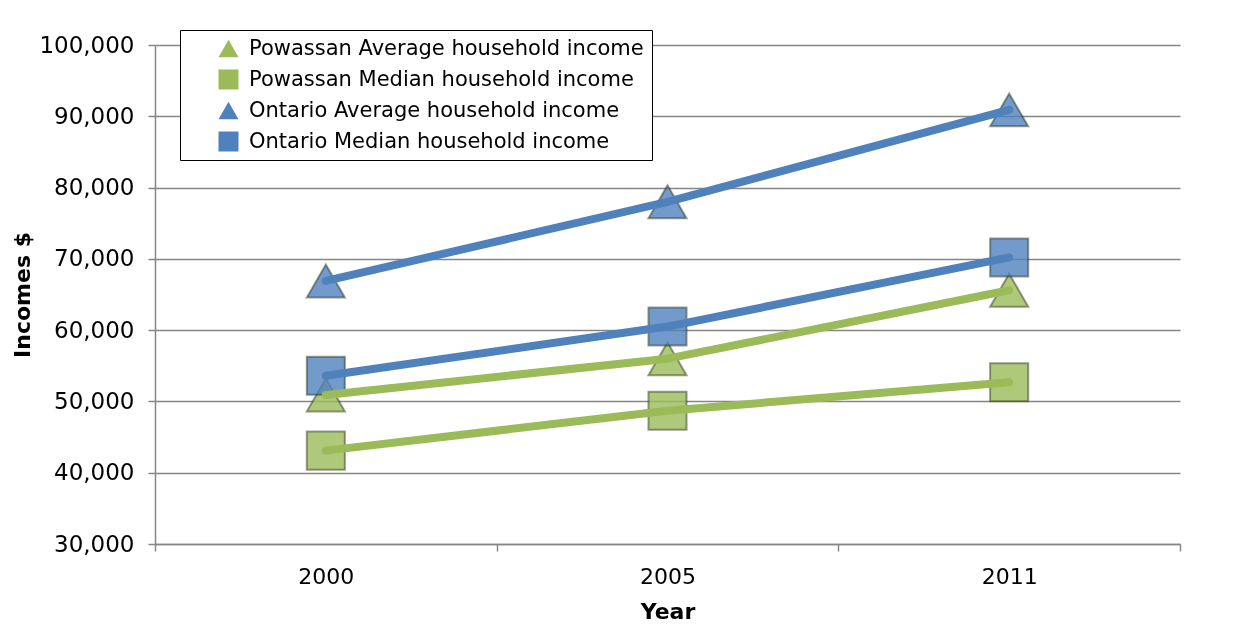 The height and width of the screenshot is (644, 1257). What do you see at coordinates (326, 576) in the screenshot?
I see `x-tick-label: 2000` at bounding box center [326, 576].